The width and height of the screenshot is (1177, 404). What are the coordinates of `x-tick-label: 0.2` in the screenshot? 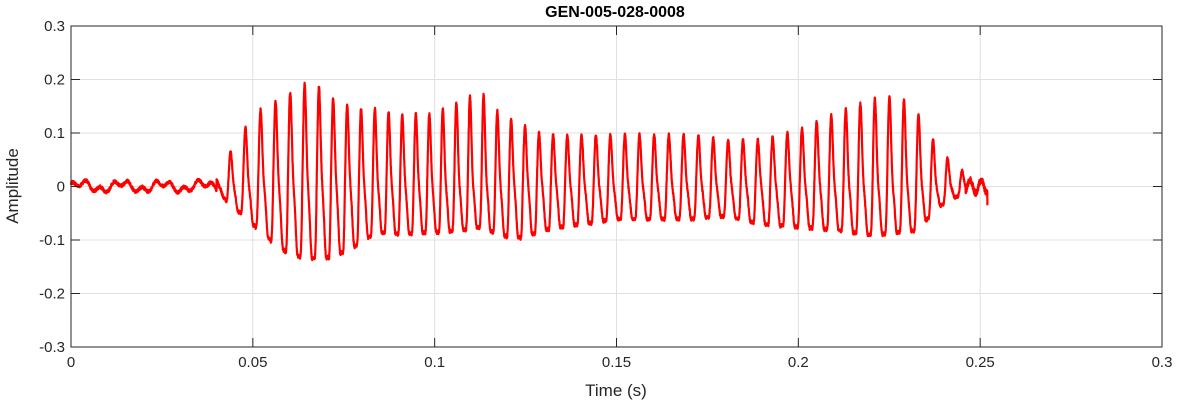 It's located at (798, 362).